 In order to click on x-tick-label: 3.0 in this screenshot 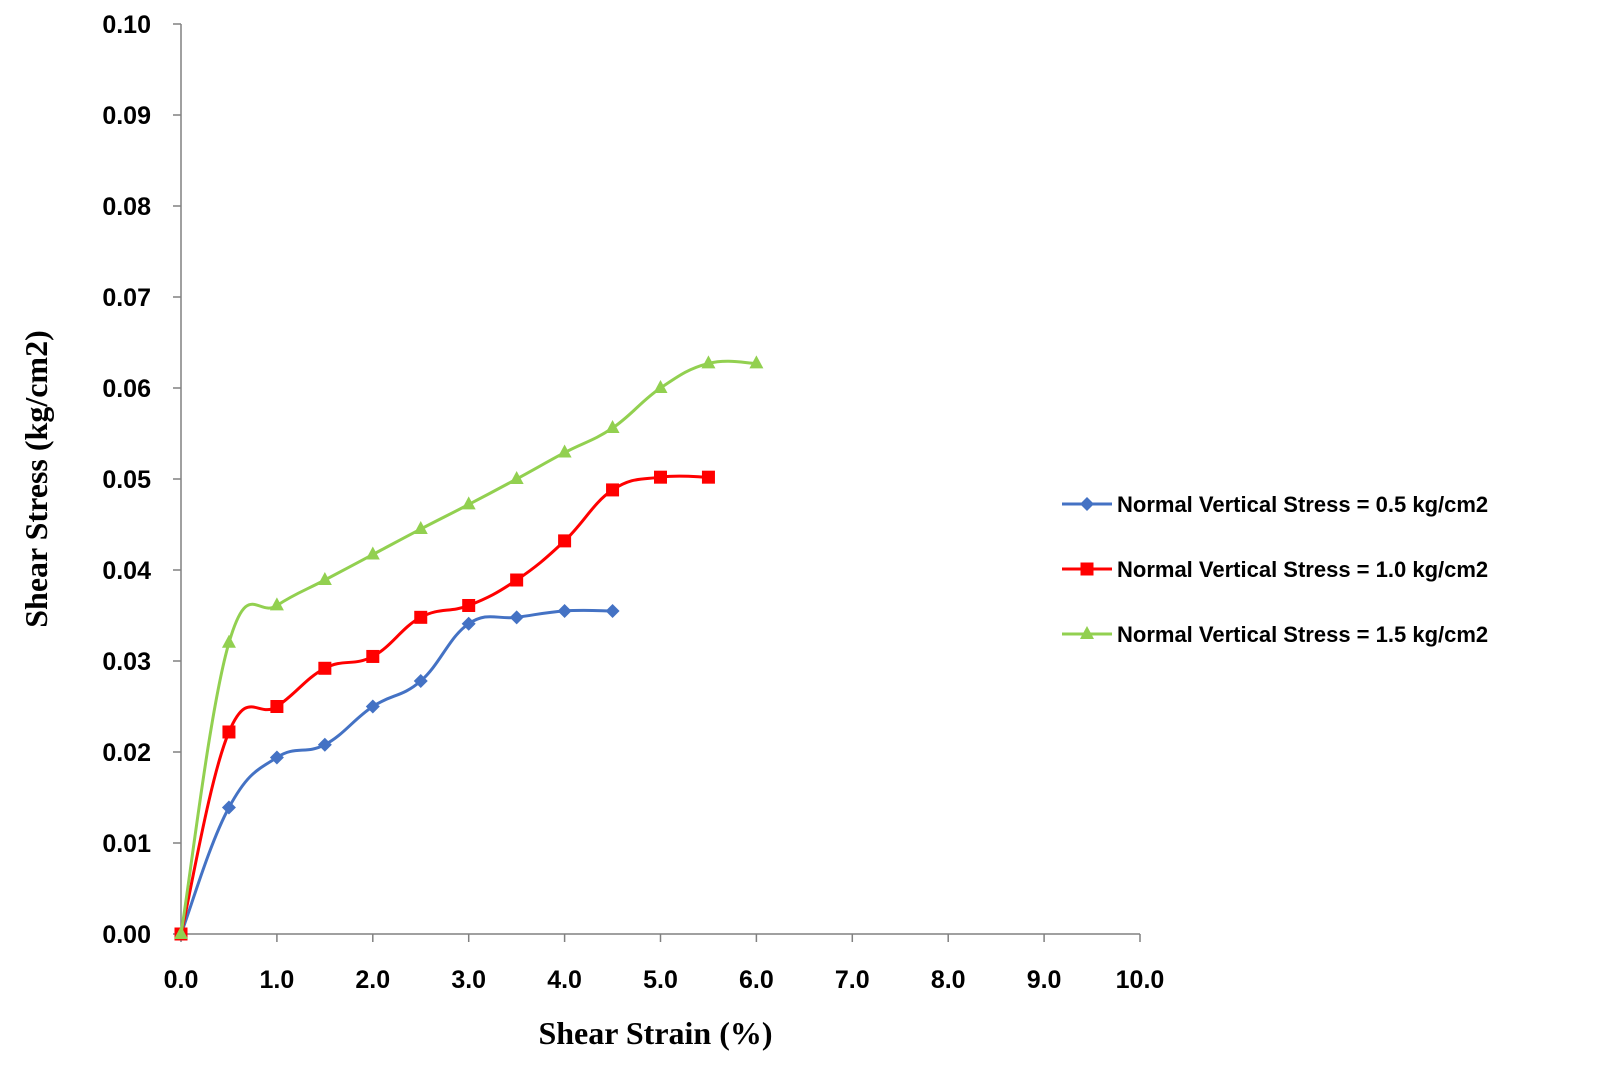, I will do `click(468, 980)`.